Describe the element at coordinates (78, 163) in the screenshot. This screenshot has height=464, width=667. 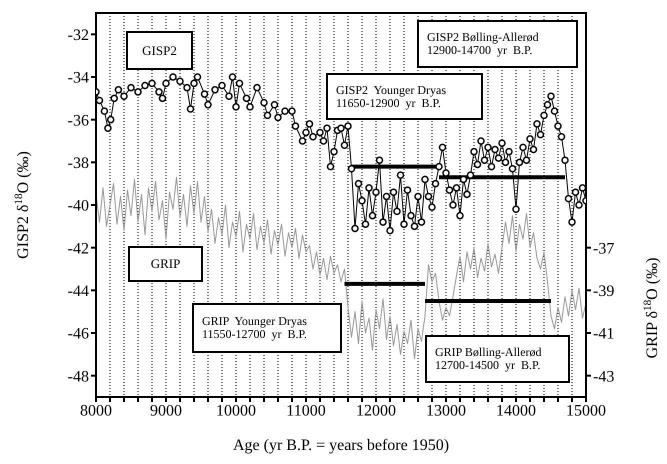
I see `y-tick-label: -38` at that location.